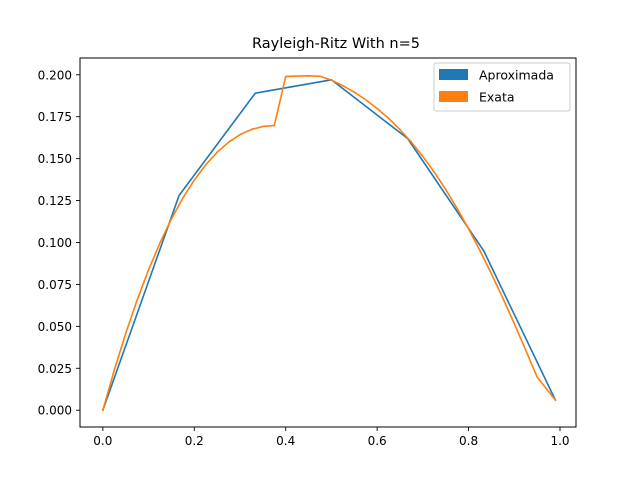  Describe the element at coordinates (55, 201) in the screenshot. I see `y-tick-label: 0.125` at that location.